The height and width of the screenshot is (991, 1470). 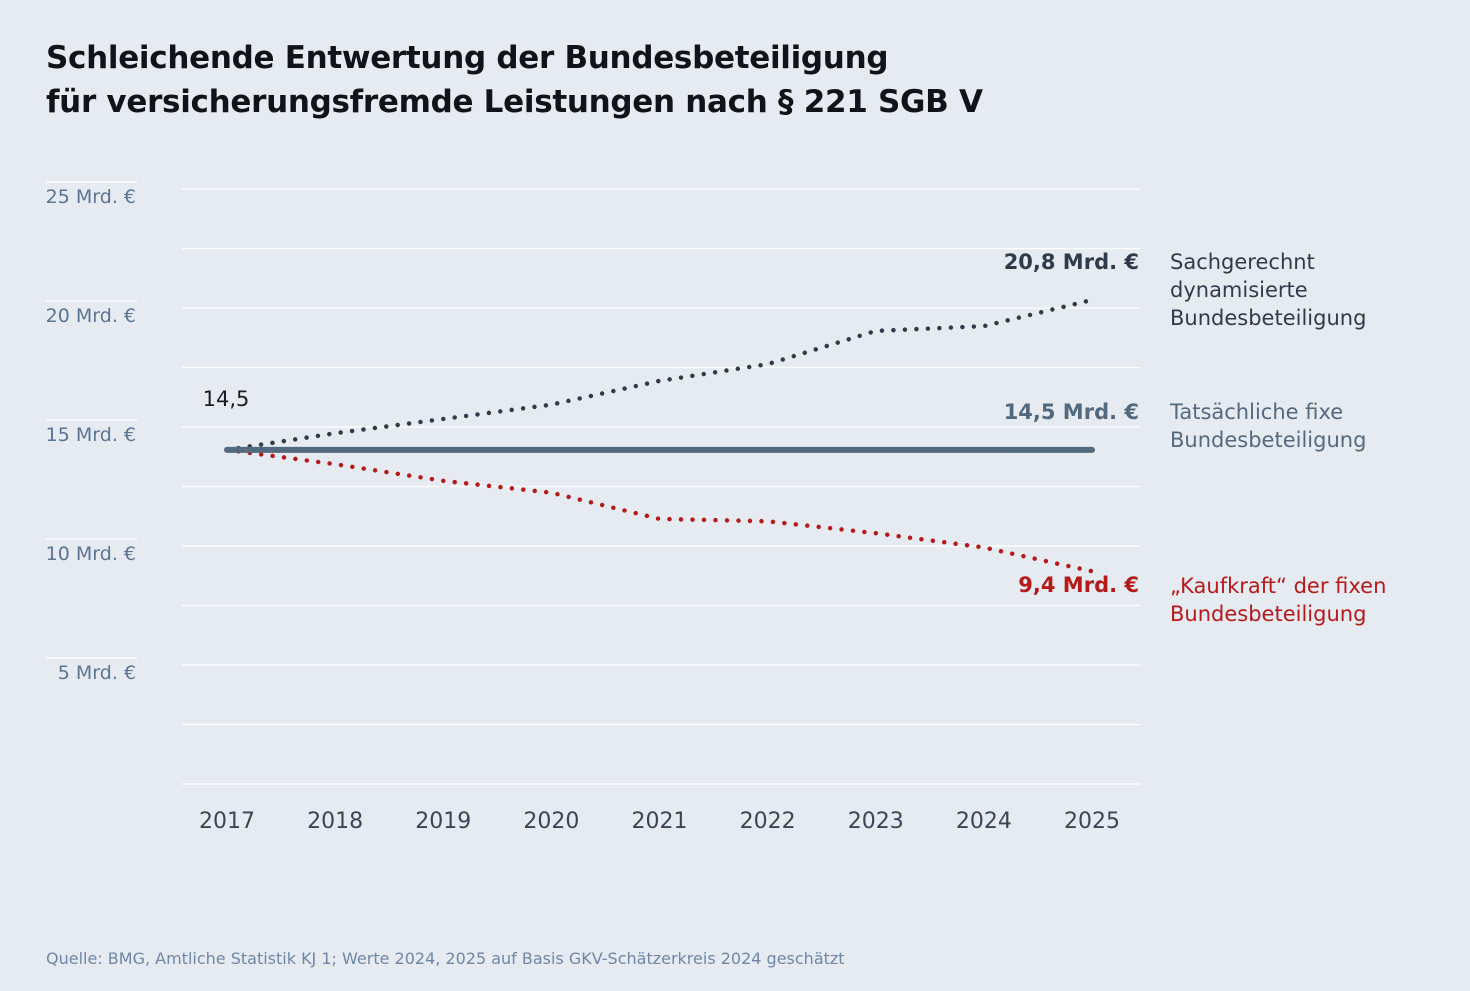 I want to click on y-tick-label: 25 Mrd. €, so click(x=91, y=197).